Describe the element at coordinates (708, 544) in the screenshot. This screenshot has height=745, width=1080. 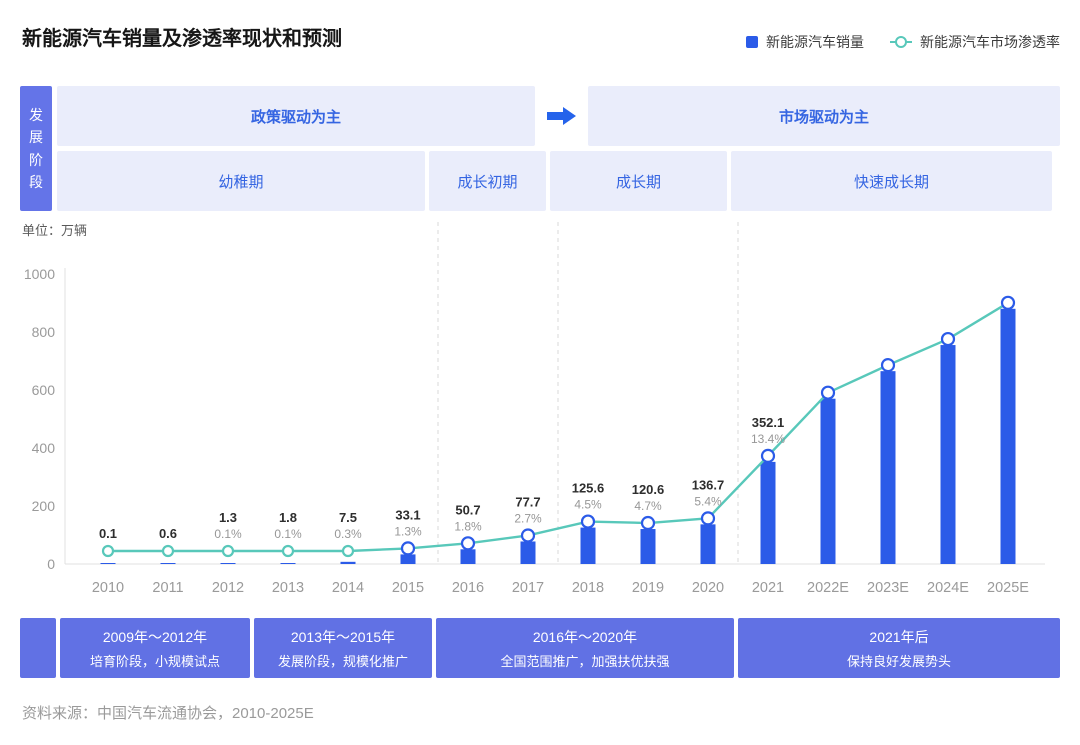
I see `sales-bar-2020` at that location.